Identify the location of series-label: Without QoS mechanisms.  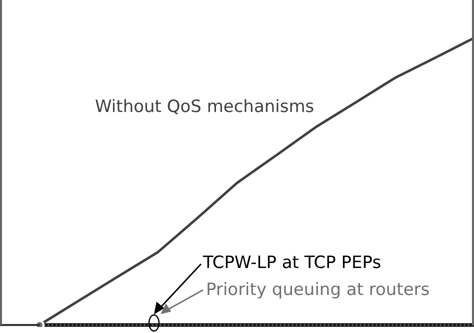
(204, 107).